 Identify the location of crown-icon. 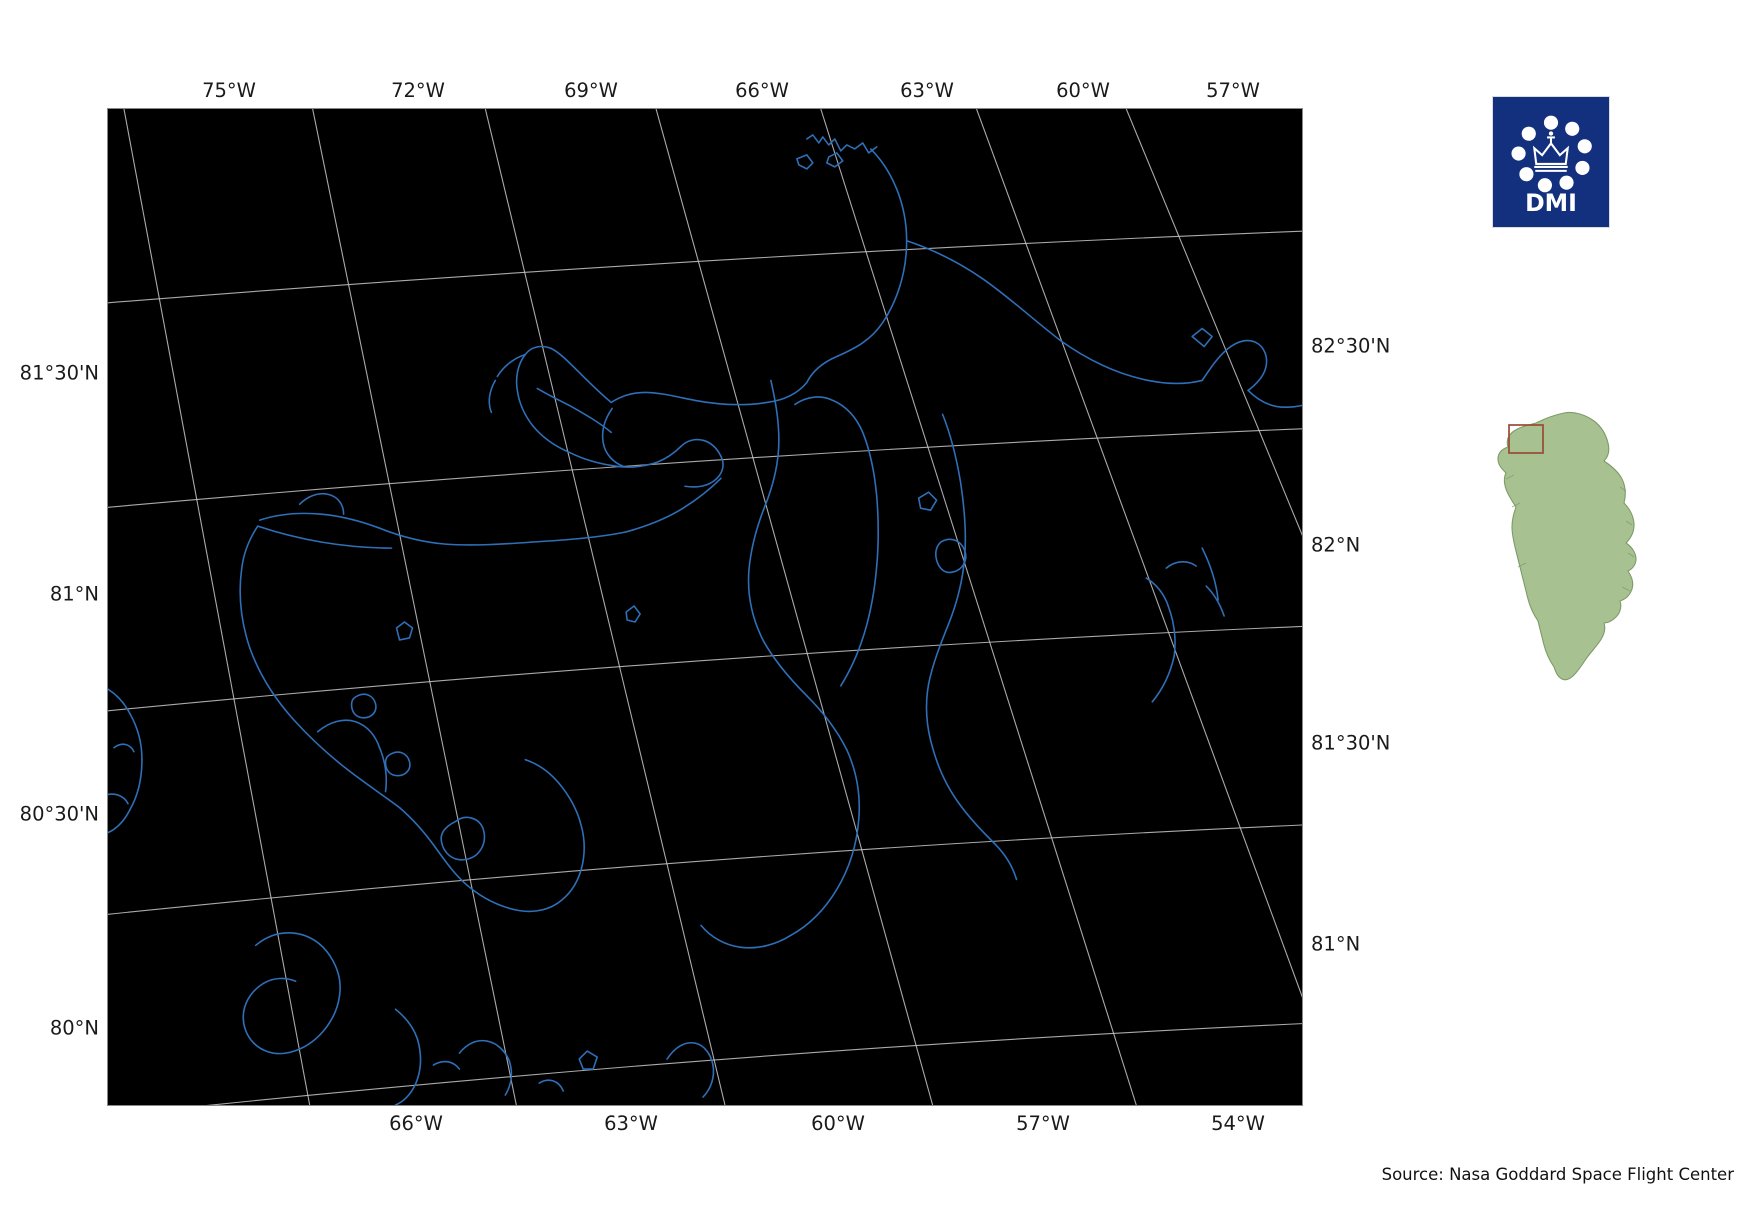
(1551, 154).